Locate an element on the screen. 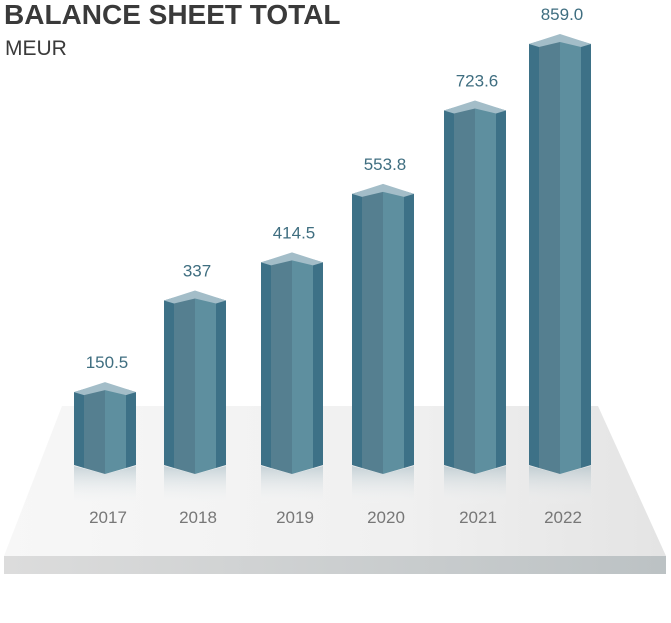 The image size is (671, 623). value-label-2020: 553.8 is located at coordinates (385, 164).